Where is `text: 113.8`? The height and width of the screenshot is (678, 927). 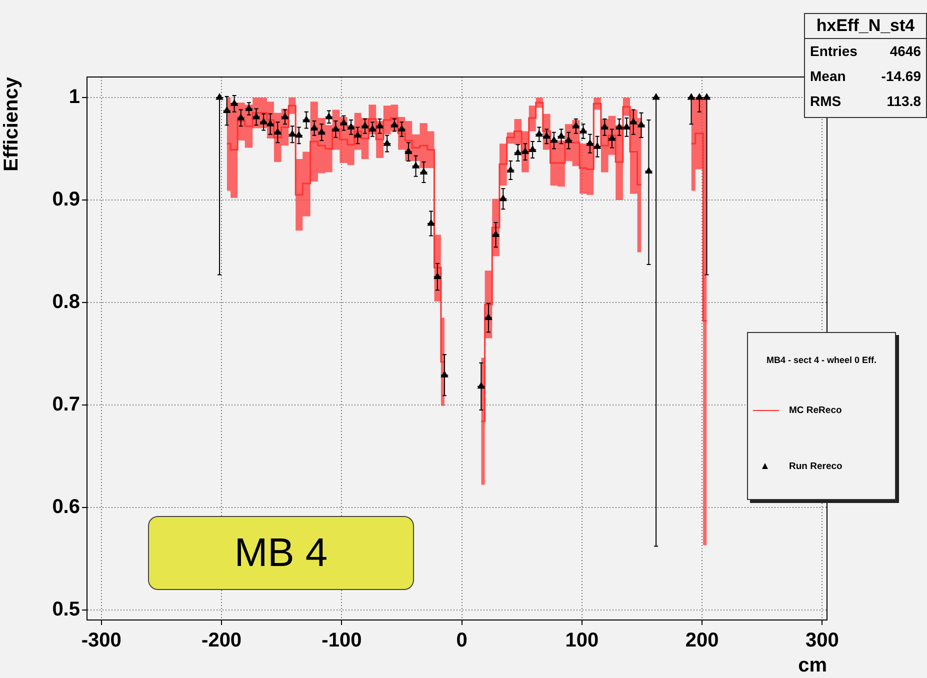
text: 113.8 is located at coordinates (903, 101).